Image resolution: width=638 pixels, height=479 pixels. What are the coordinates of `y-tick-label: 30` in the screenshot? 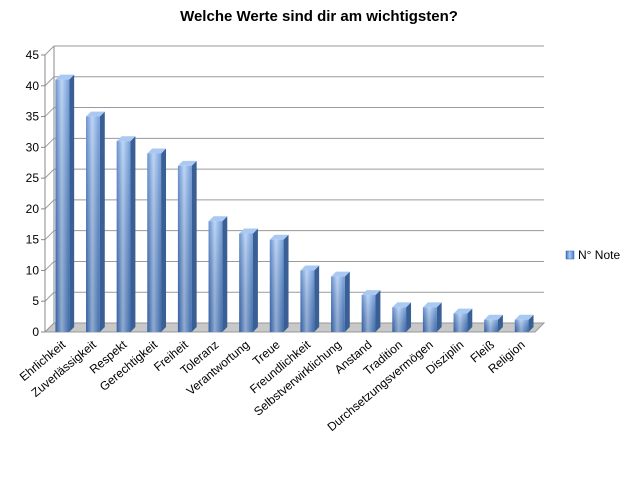 It's located at (33, 147).